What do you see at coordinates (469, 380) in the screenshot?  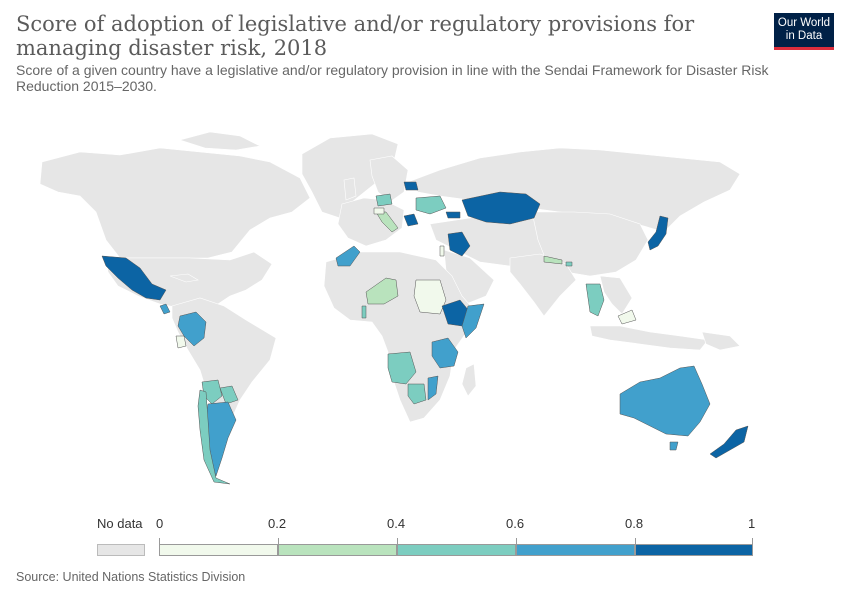 I see `madagascar` at bounding box center [469, 380].